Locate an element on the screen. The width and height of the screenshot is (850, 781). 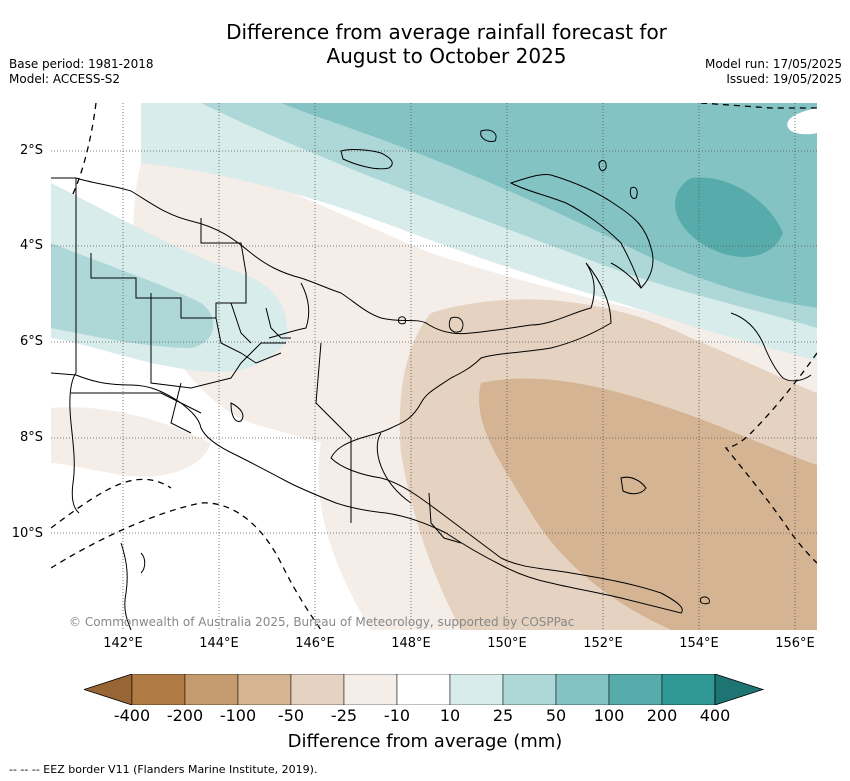
colorbar-tick-label: -200 is located at coordinates (185, 715).